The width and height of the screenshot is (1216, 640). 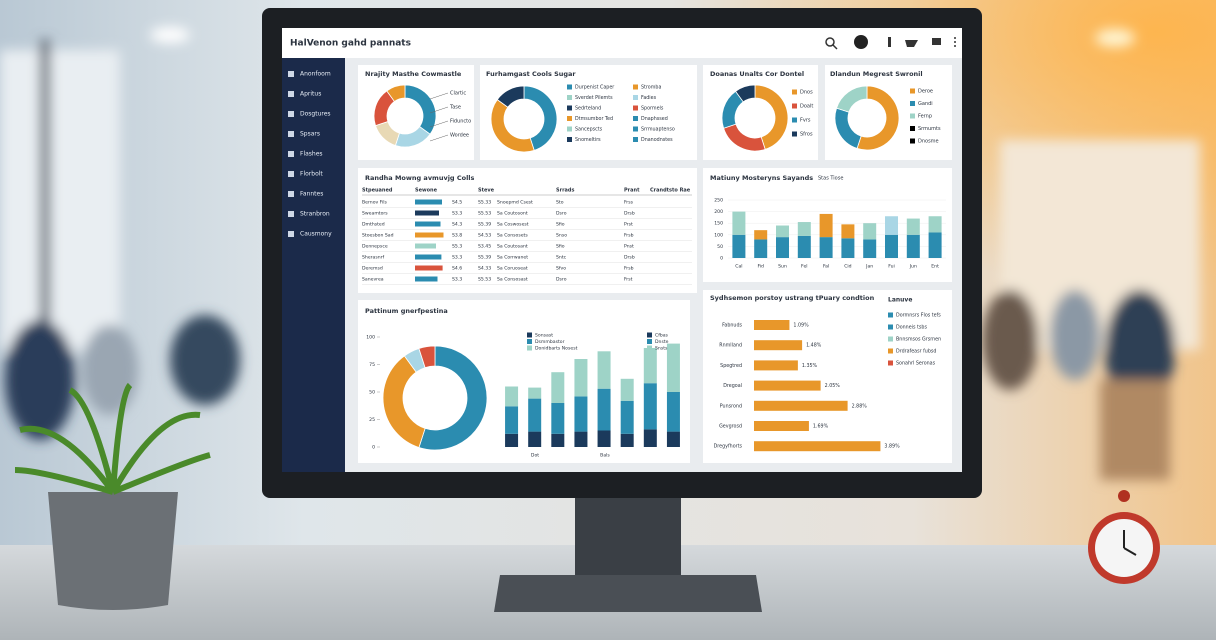 What do you see at coordinates (515, 203) in the screenshot?
I see `label: Snoepmd Csest` at bounding box center [515, 203].